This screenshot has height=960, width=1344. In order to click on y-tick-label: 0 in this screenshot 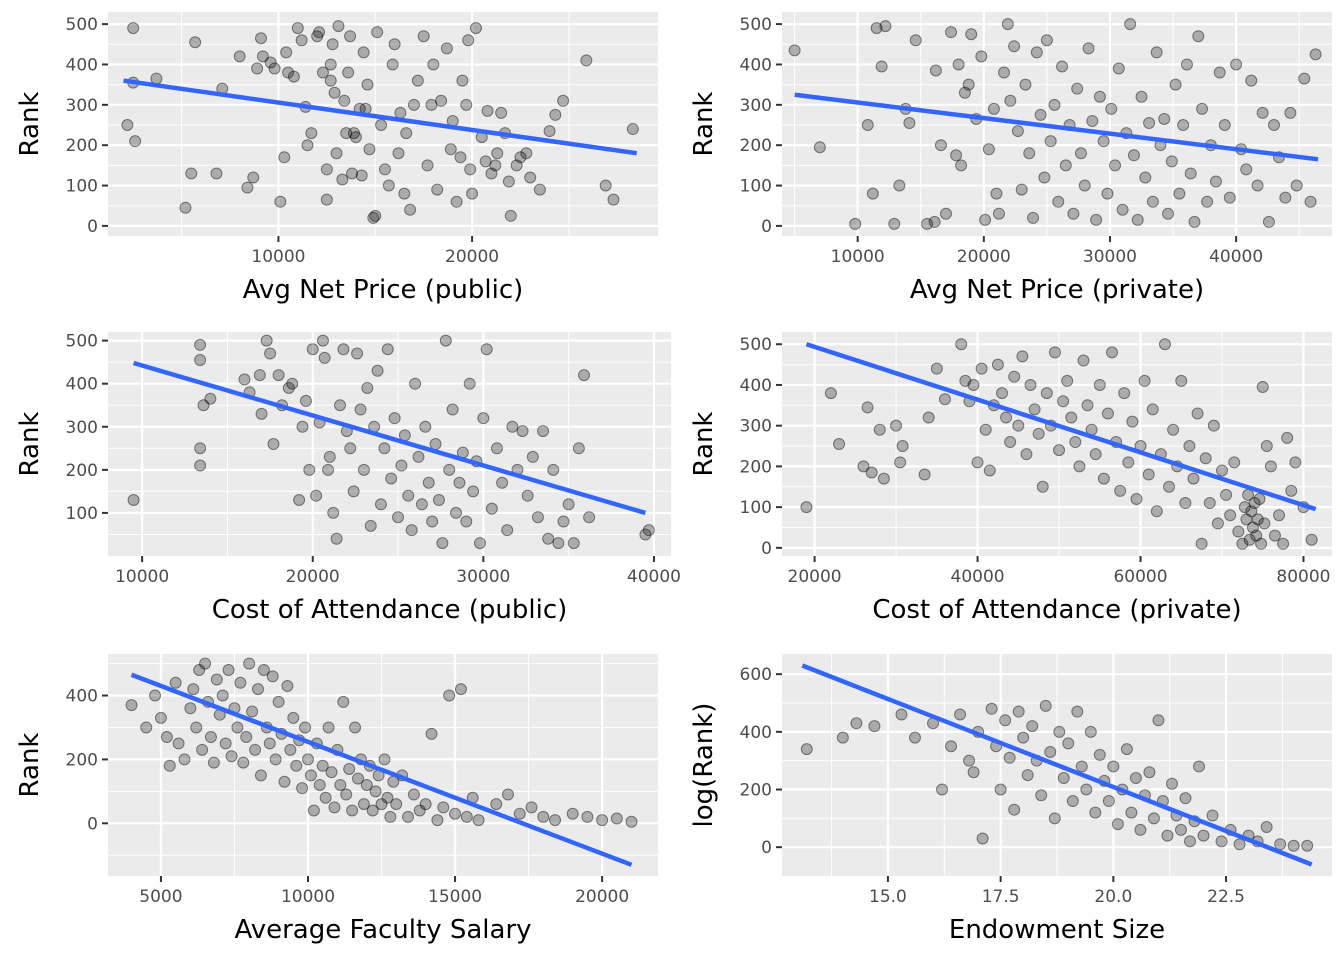, I will do `click(92, 227)`.